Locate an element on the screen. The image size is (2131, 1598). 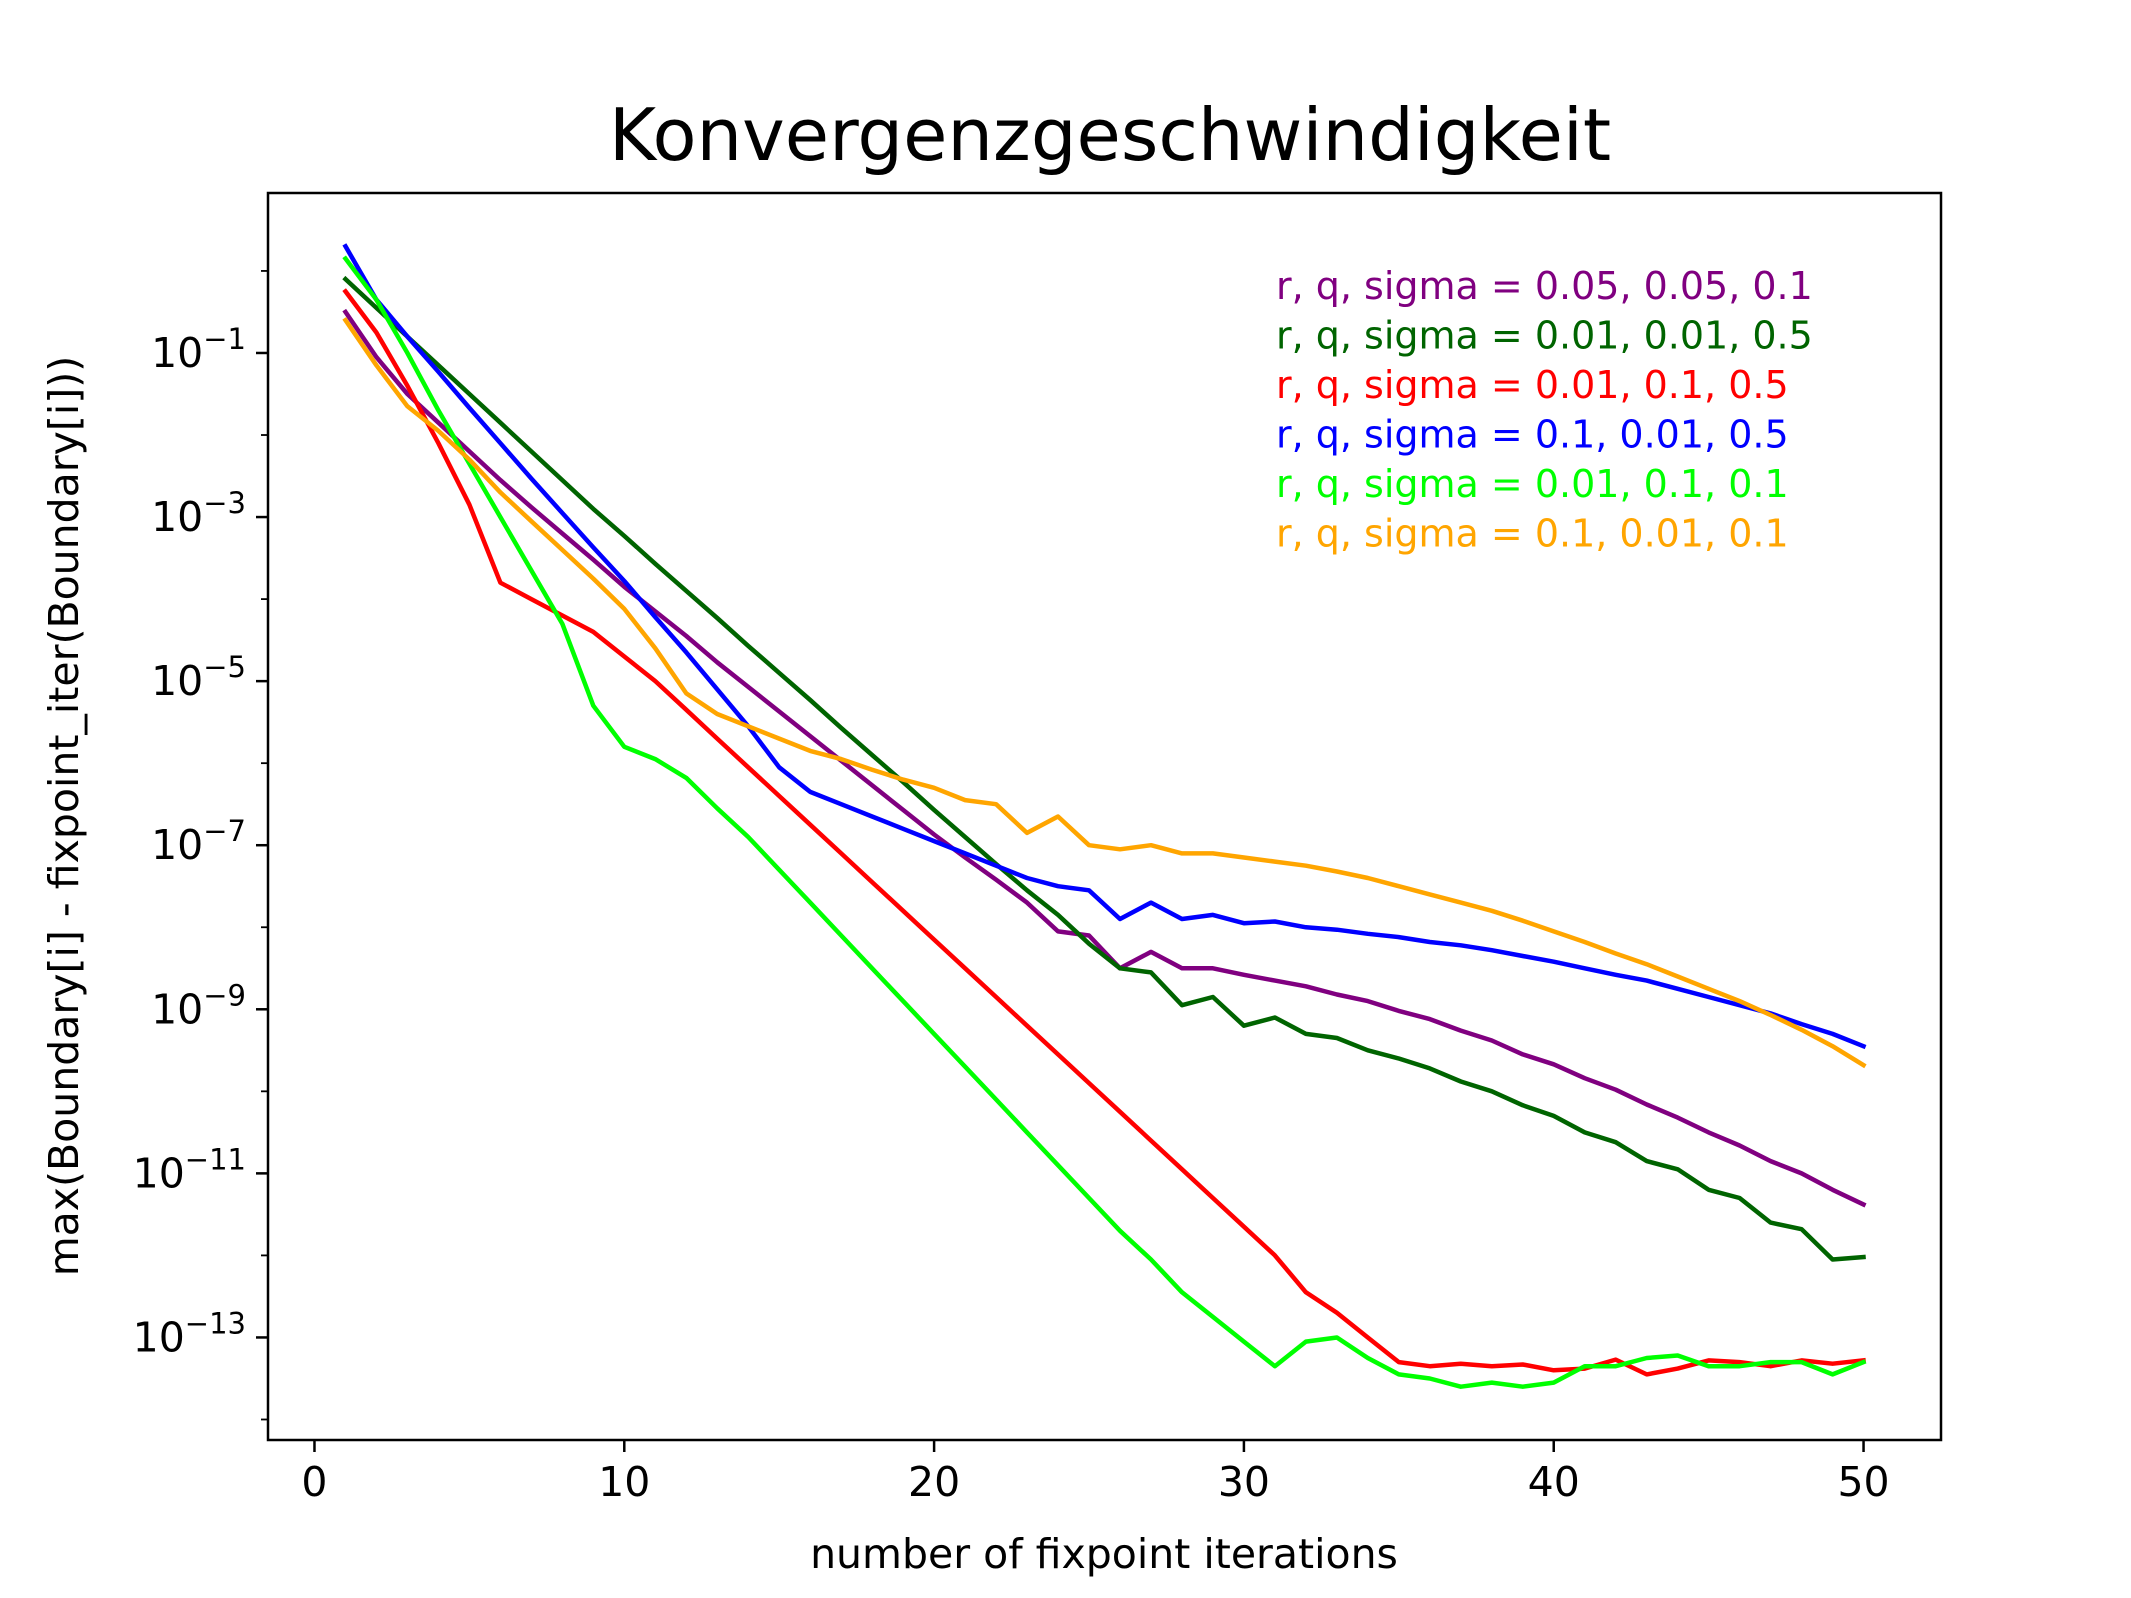
x-tick-label: 30 is located at coordinates (1244, 1482).